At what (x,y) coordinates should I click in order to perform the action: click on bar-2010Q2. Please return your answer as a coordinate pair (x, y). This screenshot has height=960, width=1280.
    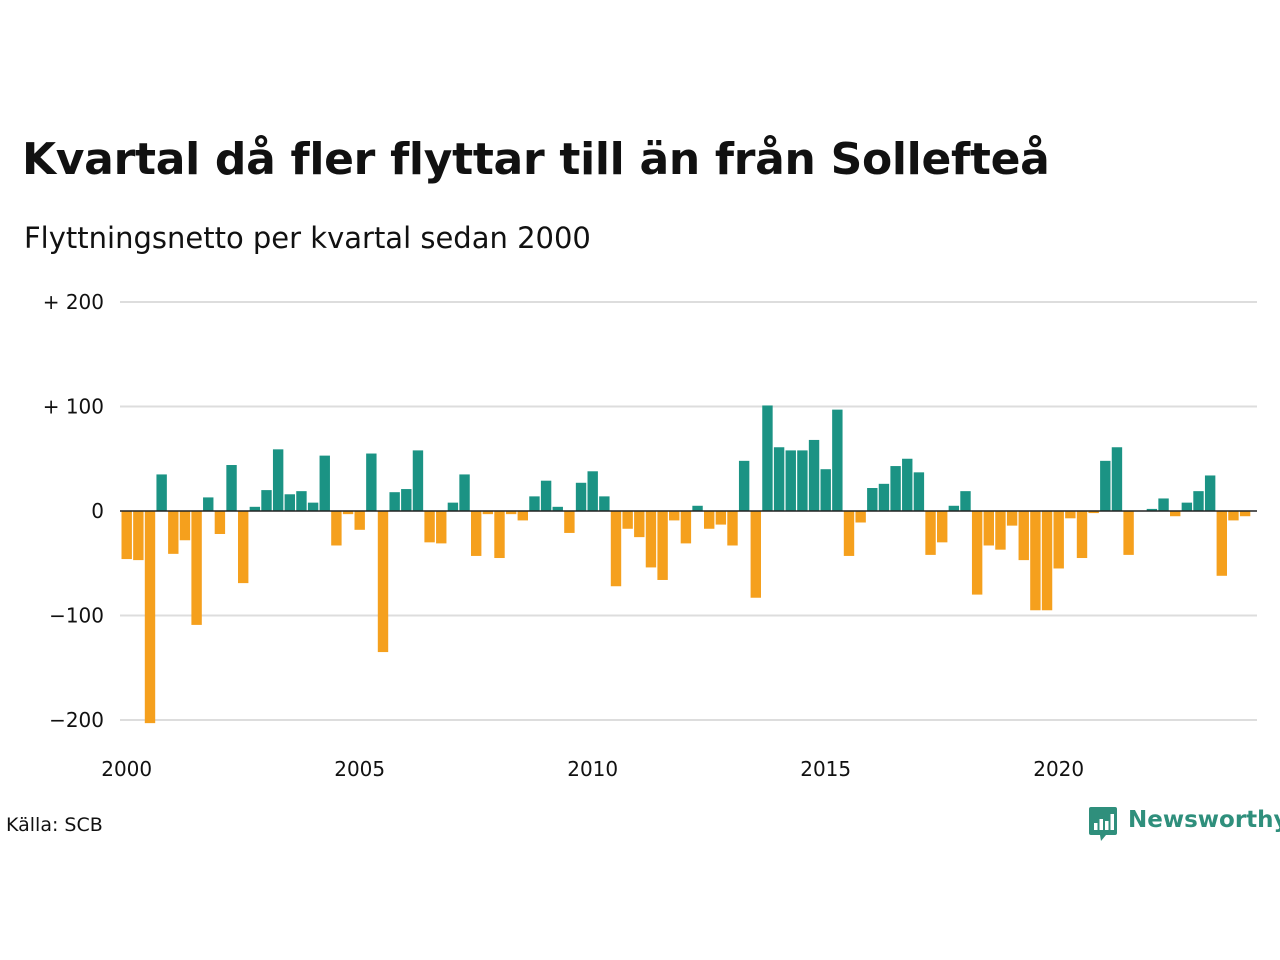
    Looking at the image, I should click on (604, 503).